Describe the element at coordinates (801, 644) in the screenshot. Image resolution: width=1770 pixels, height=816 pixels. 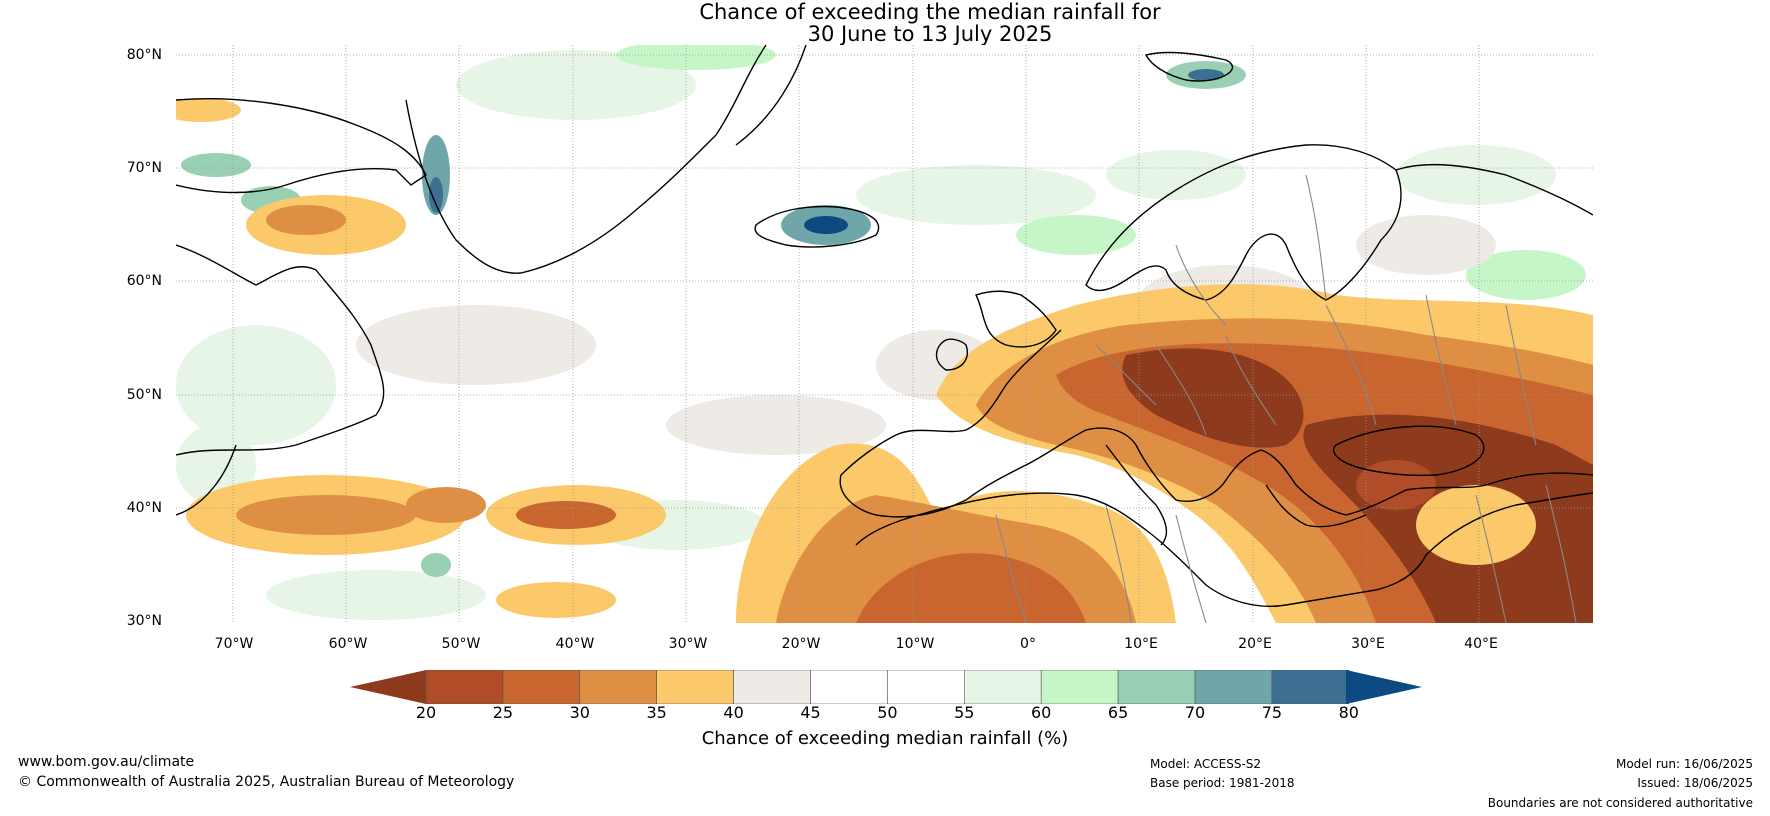
I see `lon-label-20w: 20°W` at that location.